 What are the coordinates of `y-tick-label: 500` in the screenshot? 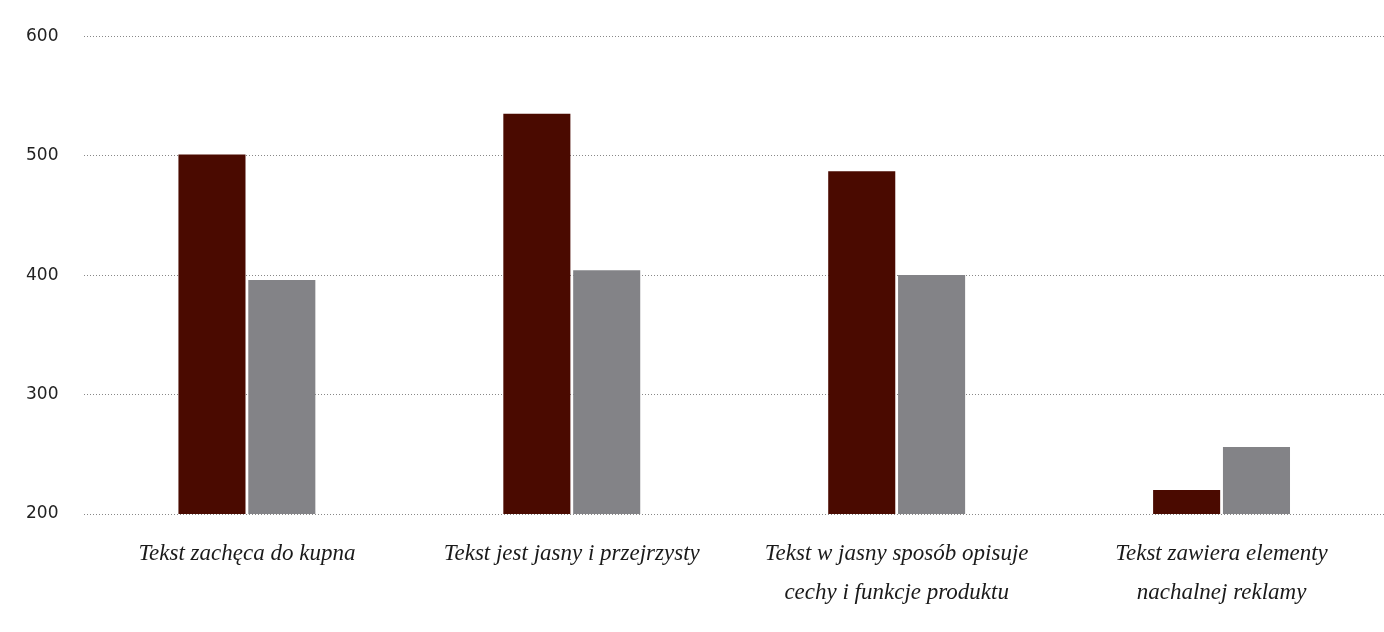 It's located at (42, 154).